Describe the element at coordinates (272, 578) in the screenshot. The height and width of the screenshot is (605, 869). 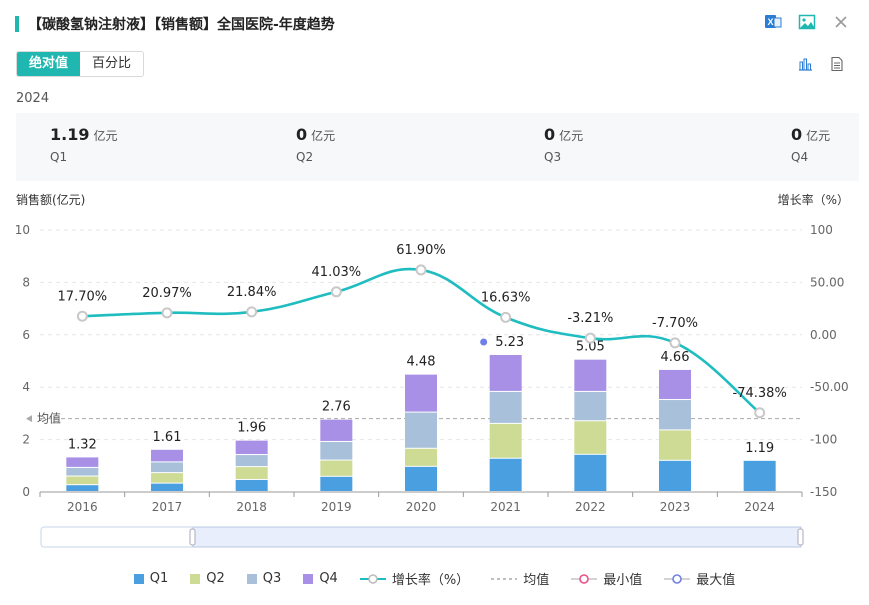
I see `legend-label: Q3` at that location.